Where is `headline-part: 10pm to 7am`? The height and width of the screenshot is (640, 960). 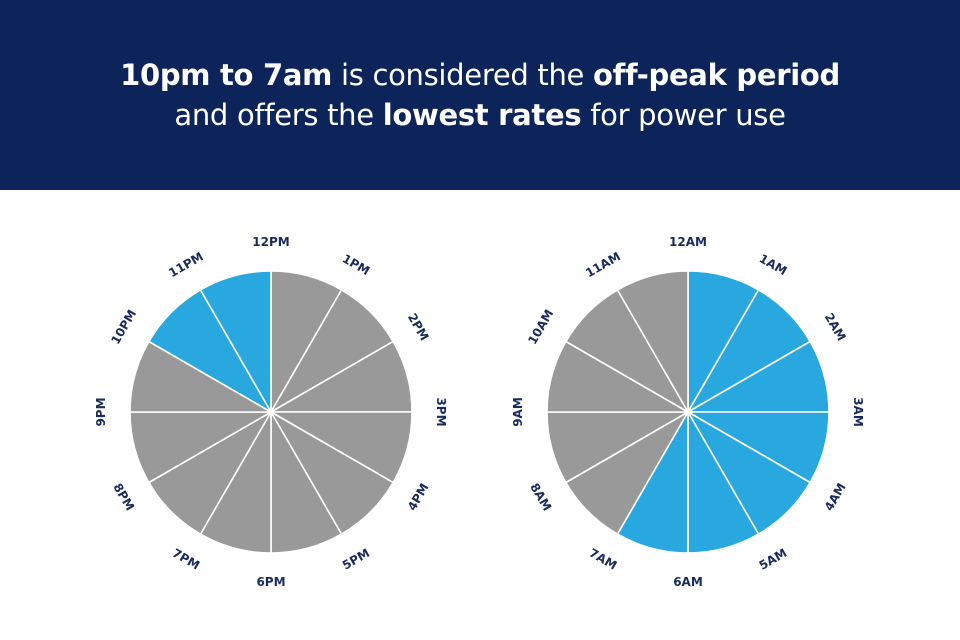
headline-part: 10pm to 7am is located at coordinates (226, 75).